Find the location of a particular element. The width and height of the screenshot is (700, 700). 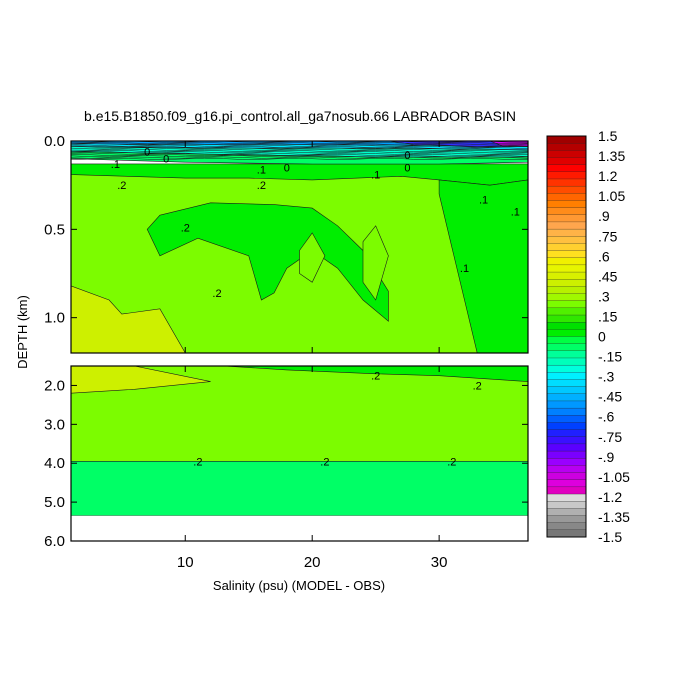

x-tick-label: 10 is located at coordinates (185, 562).